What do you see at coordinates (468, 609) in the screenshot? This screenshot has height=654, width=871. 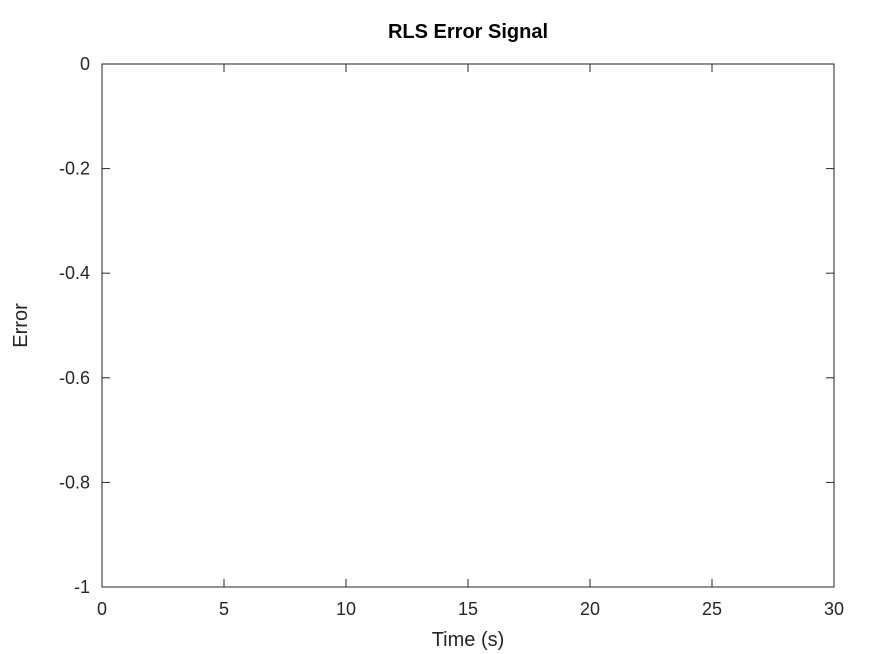 I see `x-tick-label: 15` at bounding box center [468, 609].